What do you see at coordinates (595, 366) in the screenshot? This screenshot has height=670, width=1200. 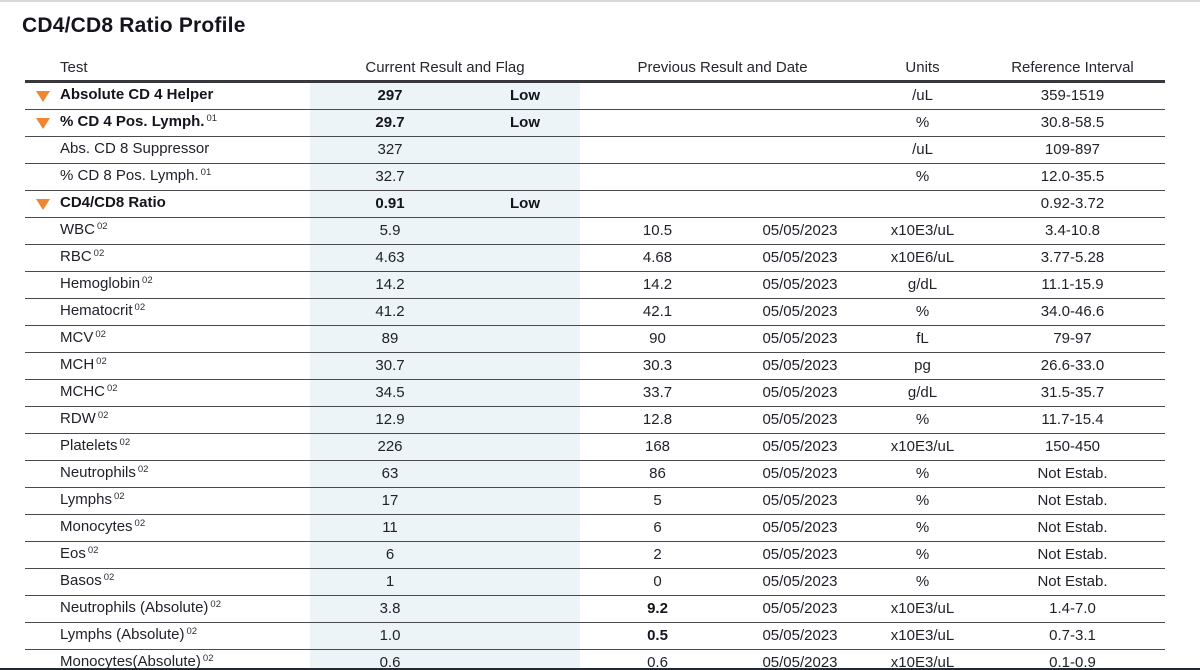 I see `table-row: MCH 02 30.7 30.3 05/05/2023 pg 26.6-33.0` at bounding box center [595, 366].